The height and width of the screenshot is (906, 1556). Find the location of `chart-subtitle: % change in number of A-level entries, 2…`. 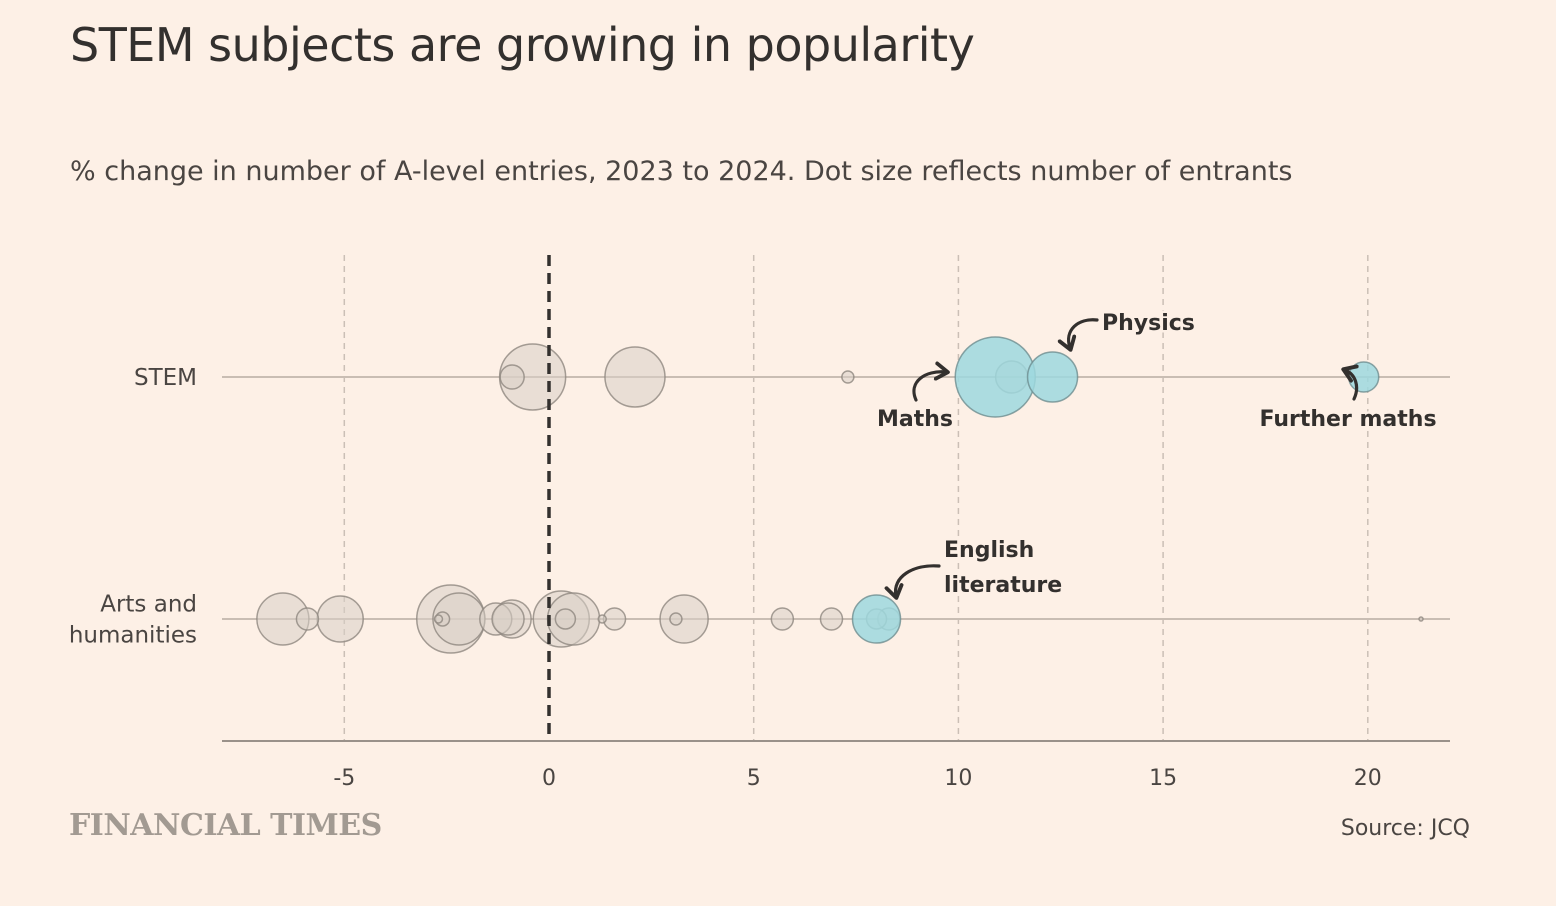

chart-subtitle: % change in number of A-level entries, 2… is located at coordinates (681, 171).